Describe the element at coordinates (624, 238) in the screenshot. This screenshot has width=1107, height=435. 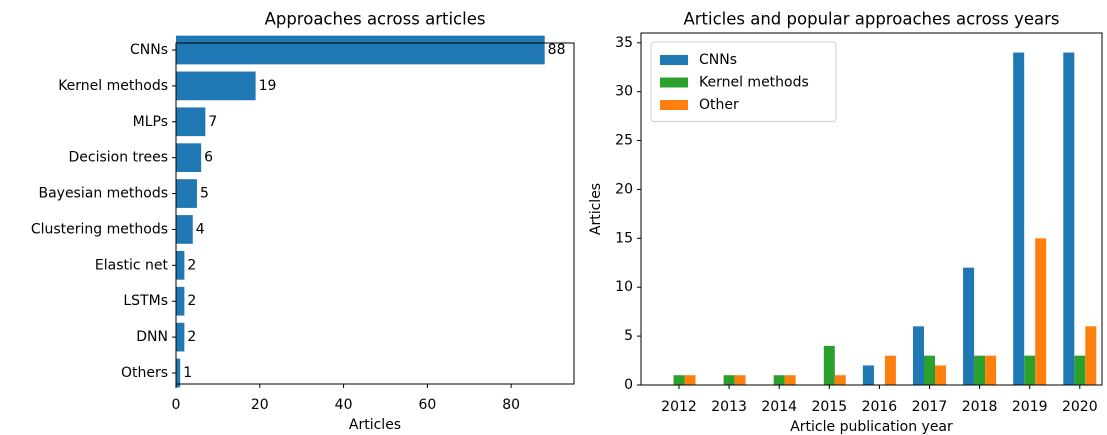
I see `y-tick-label: 15` at that location.